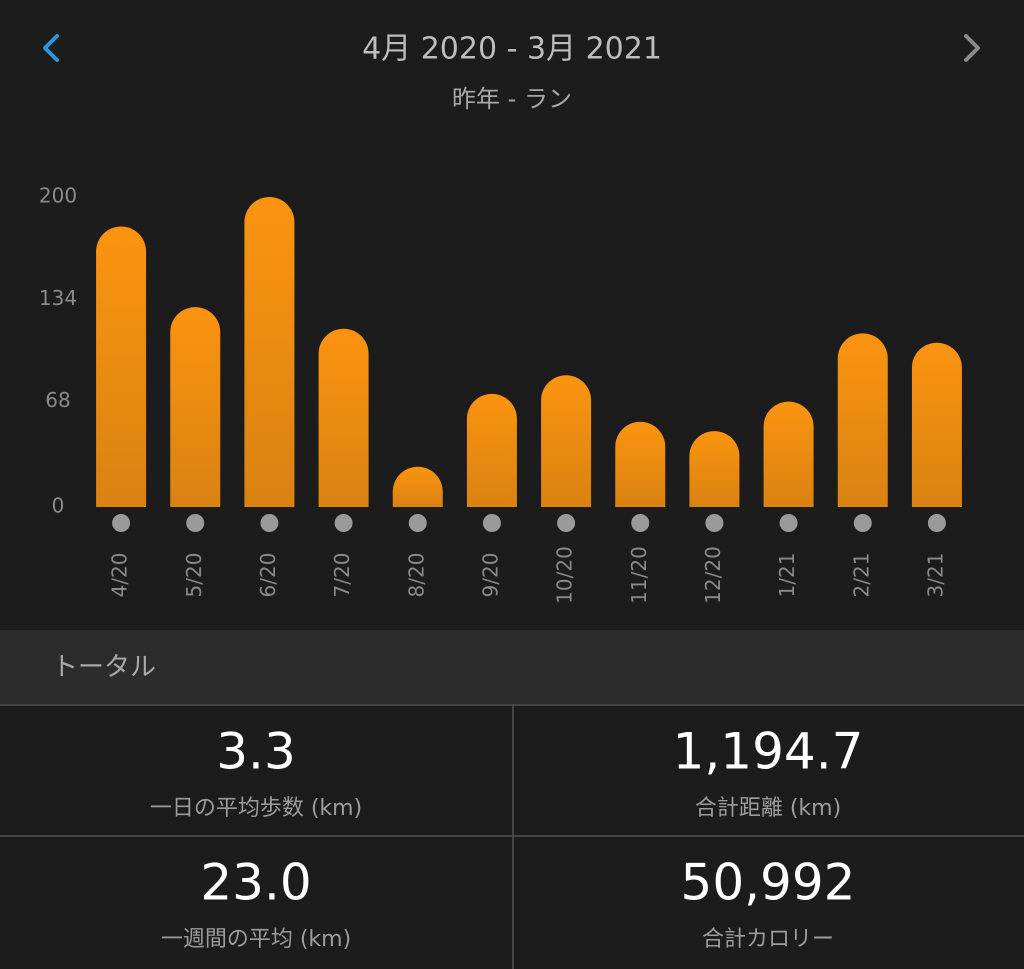 The height and width of the screenshot is (969, 1024). I want to click on period-title: 4月 2020 - 3月 2021, so click(512, 49).